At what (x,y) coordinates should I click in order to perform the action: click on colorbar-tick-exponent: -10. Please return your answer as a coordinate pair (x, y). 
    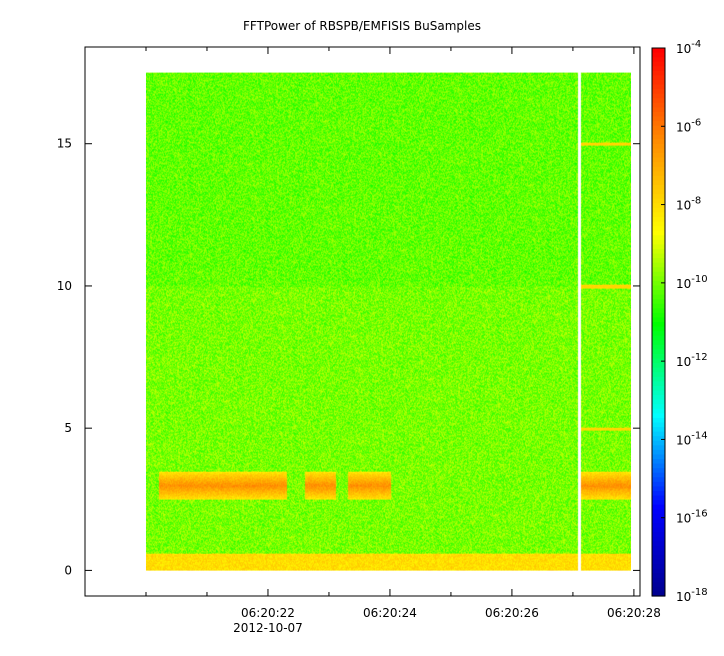
    Looking at the image, I should click on (699, 279).